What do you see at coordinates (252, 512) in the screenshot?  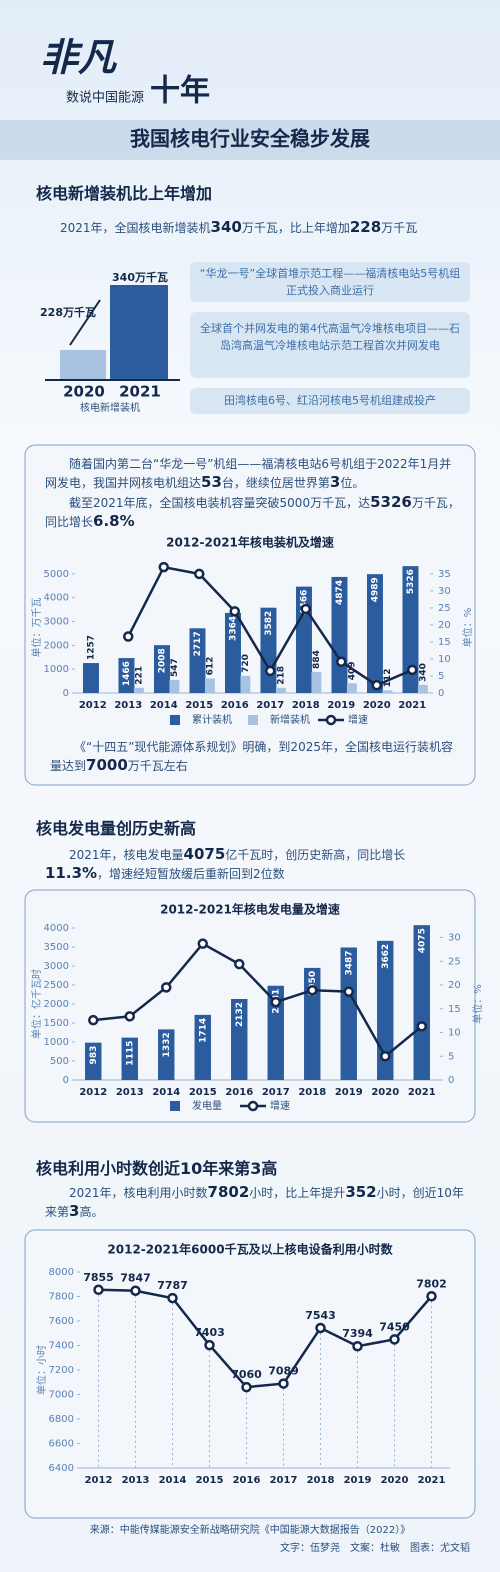 I see `text: 万千瓦，同比增长` at bounding box center [252, 512].